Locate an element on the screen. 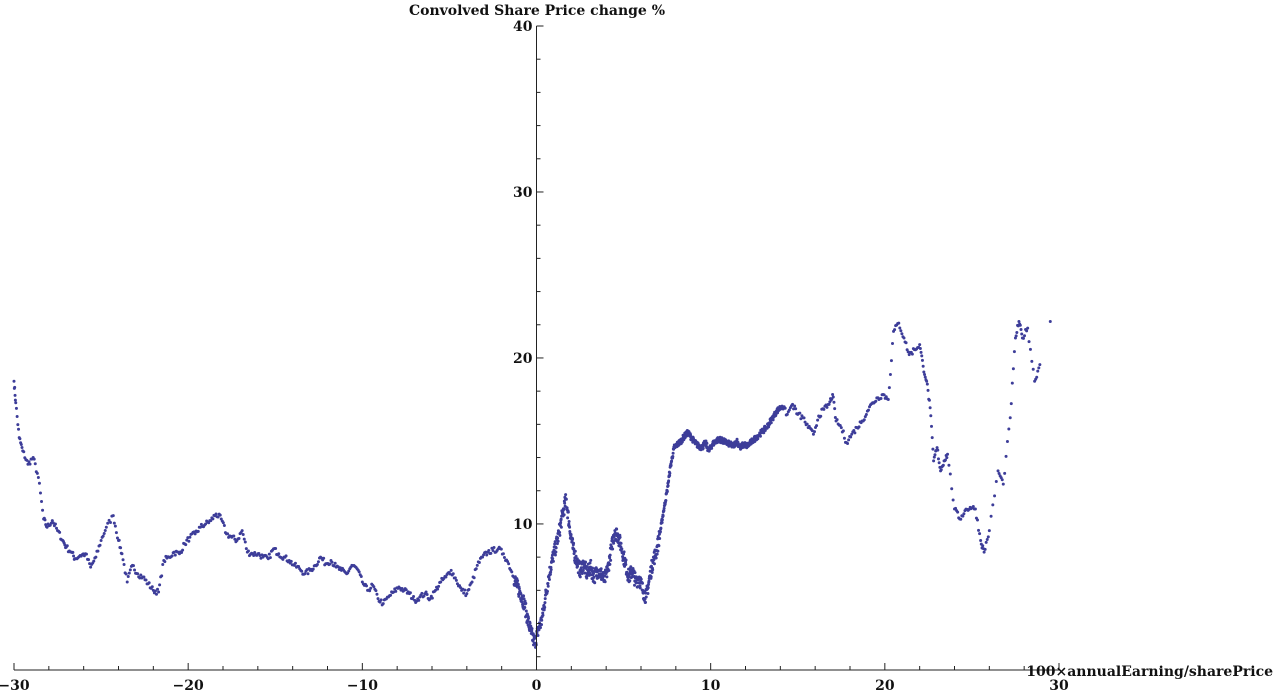  x-tick-label: 20 is located at coordinates (885, 686).